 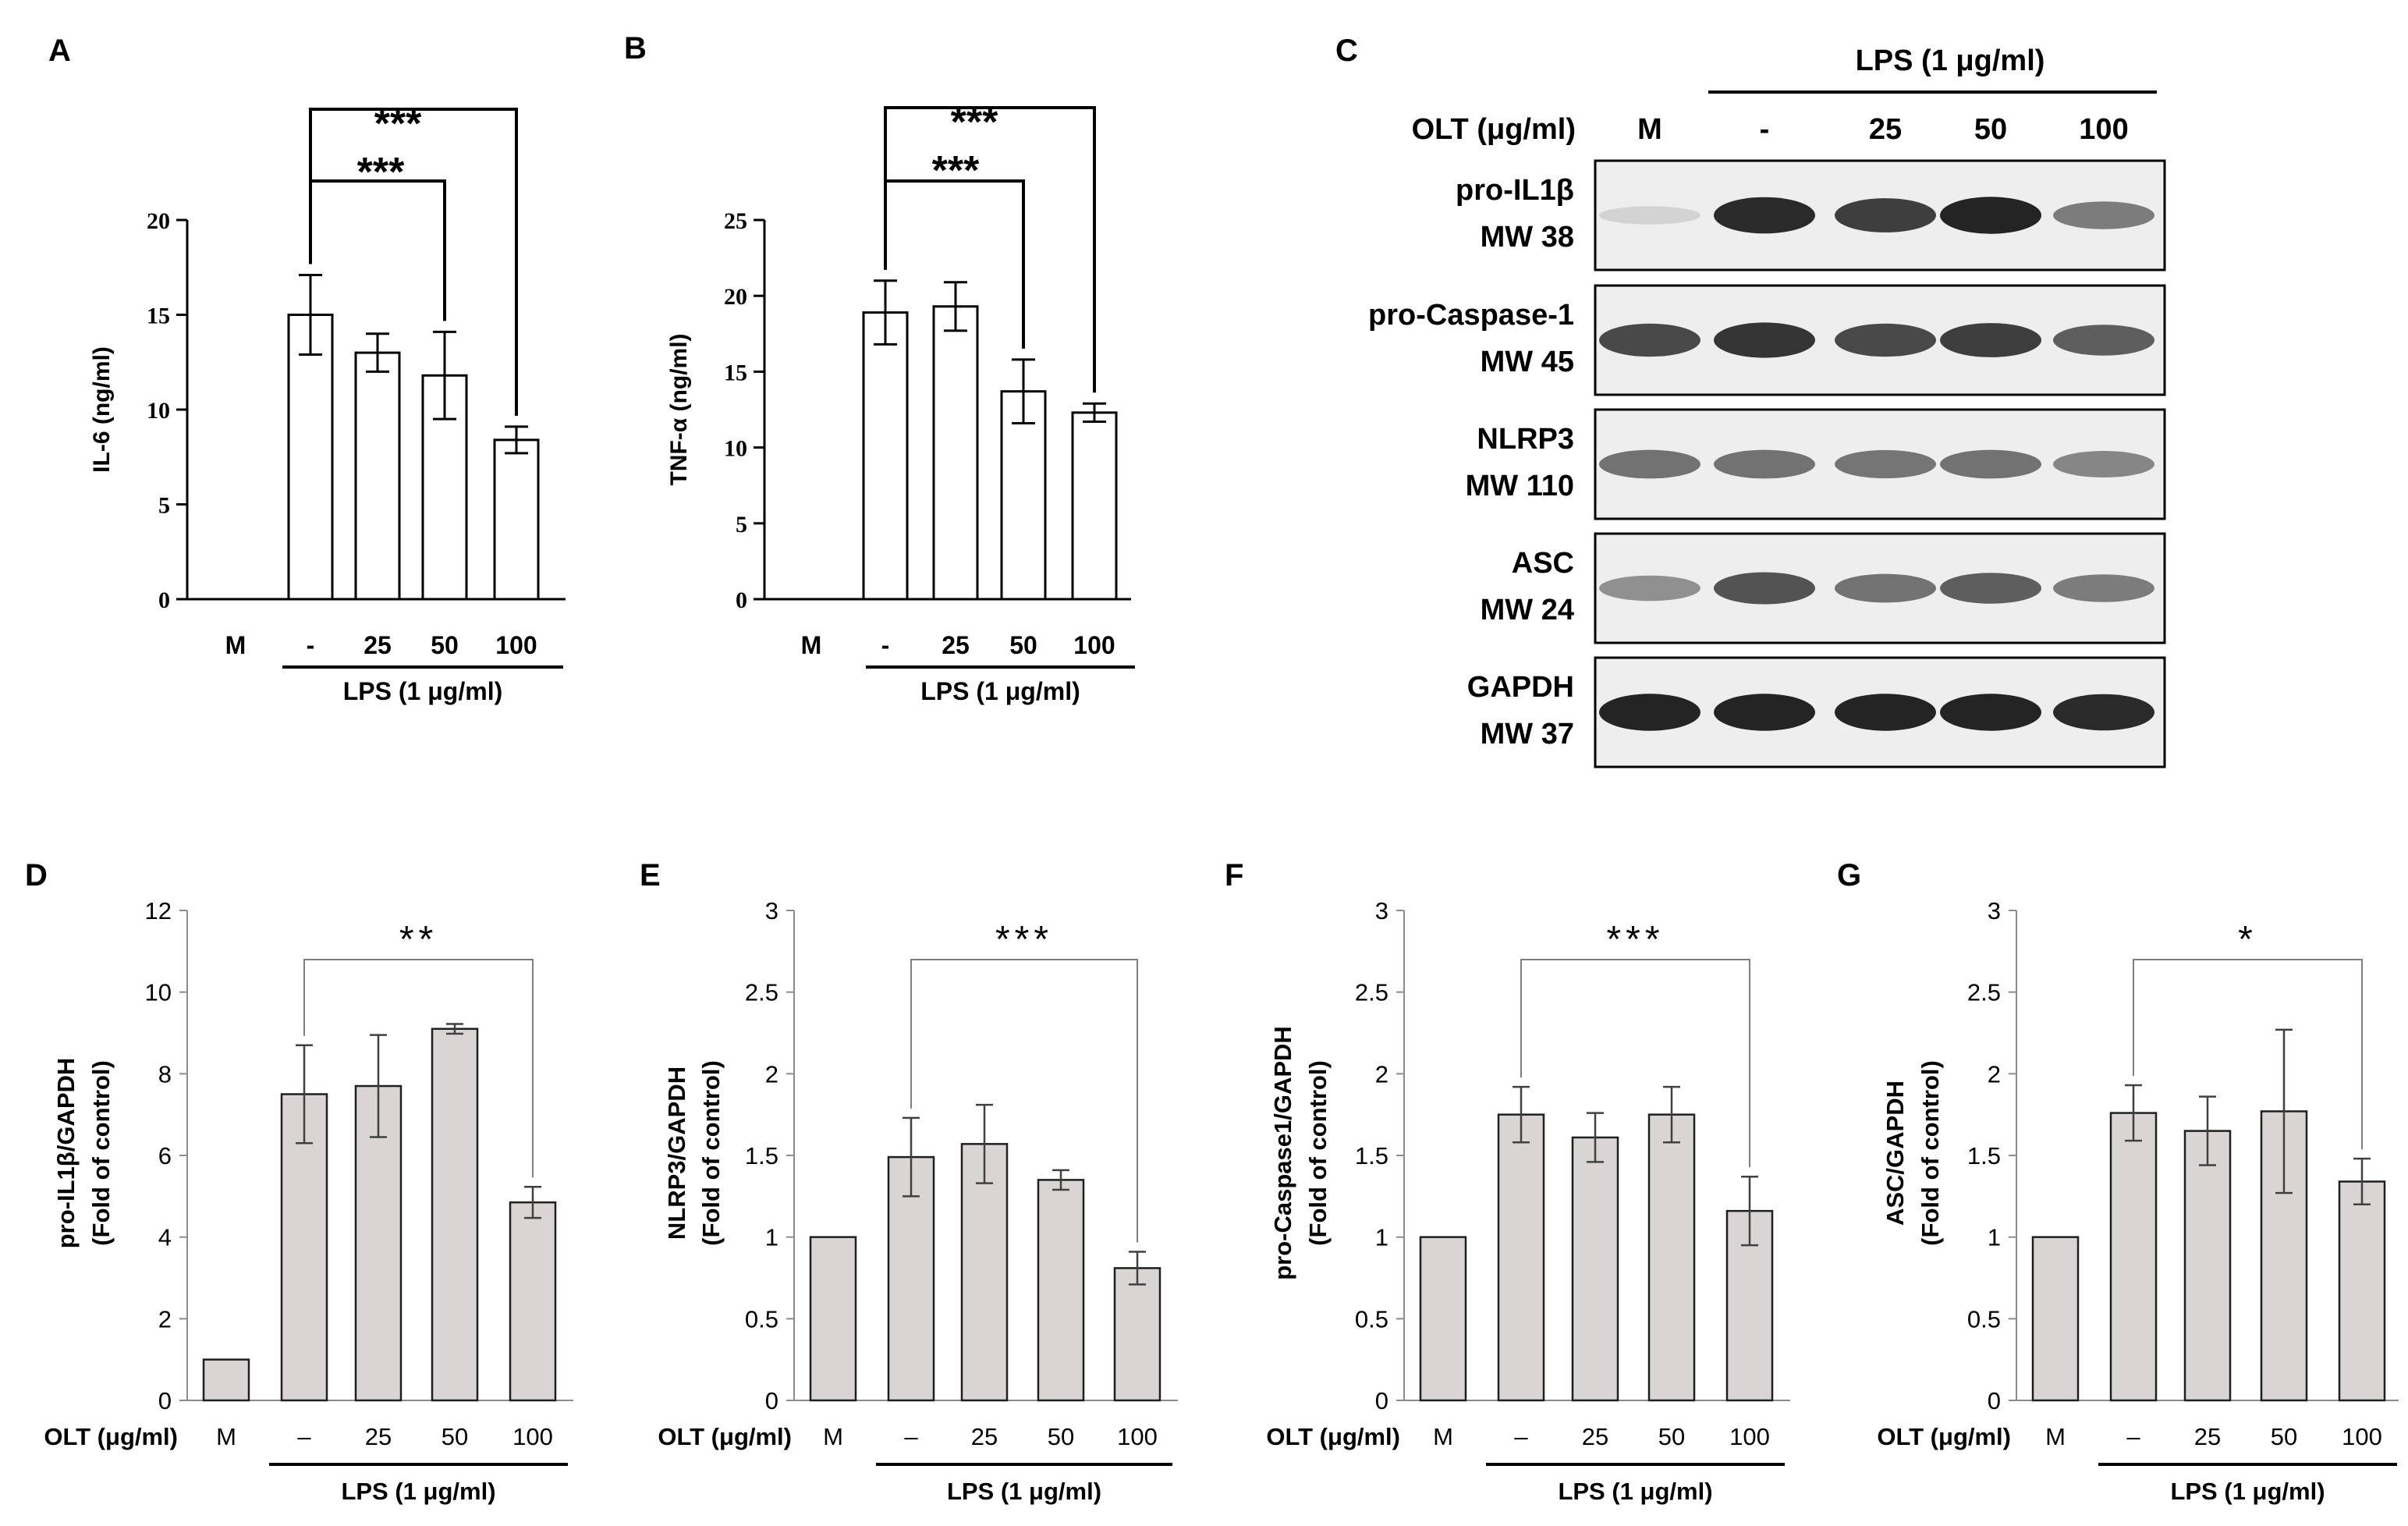 What do you see at coordinates (60, 51) in the screenshot?
I see `panel-letter: A` at bounding box center [60, 51].